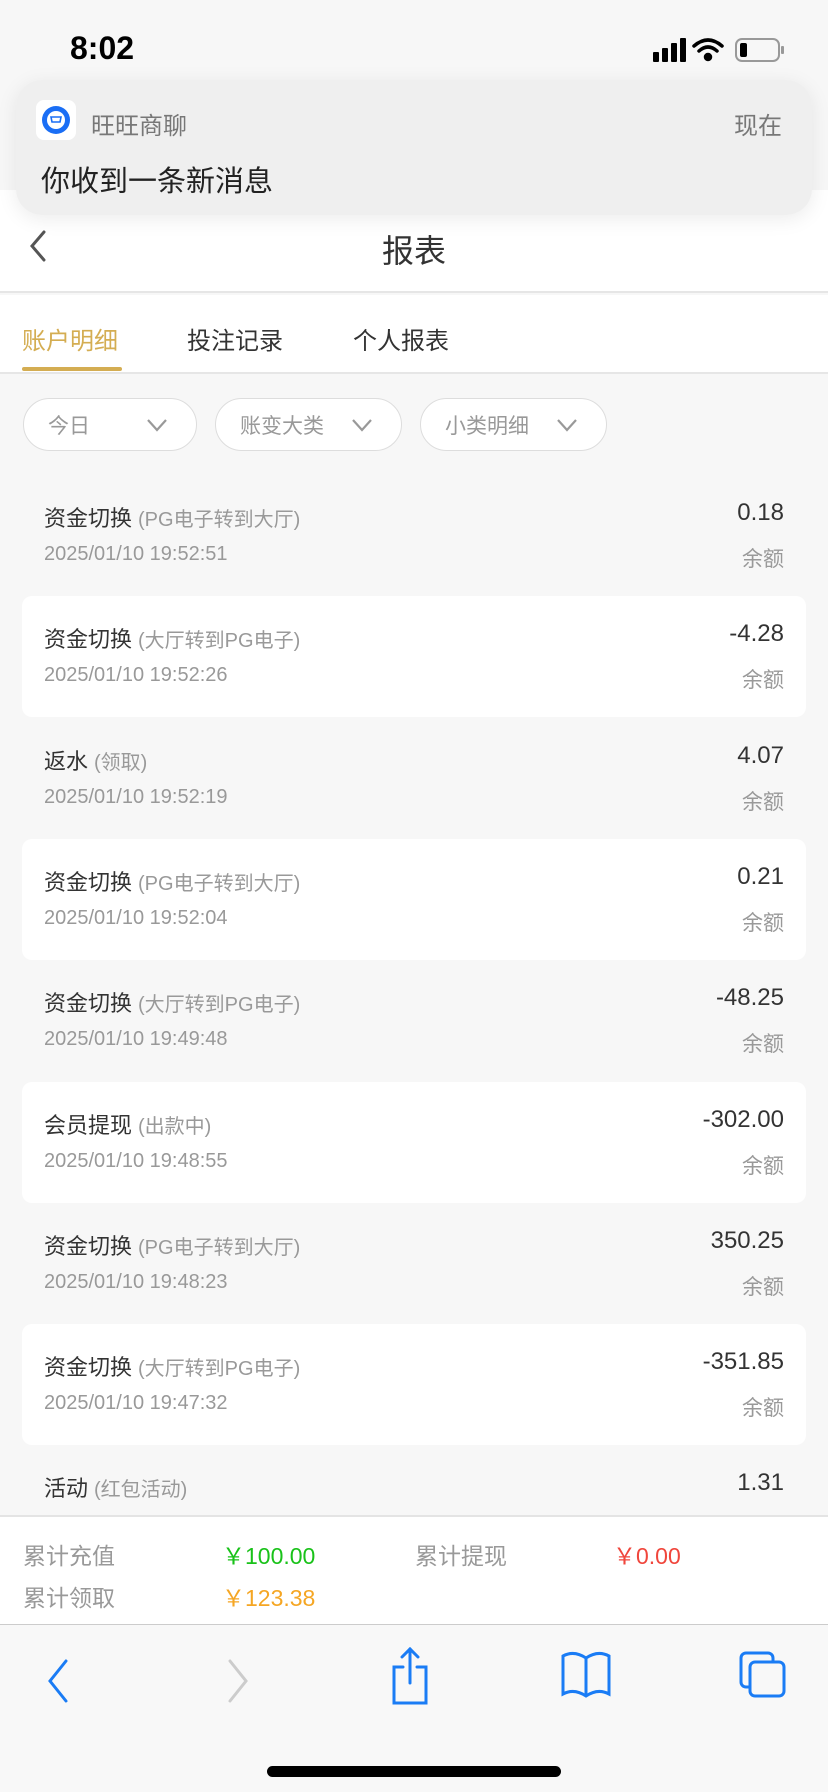 Image resolution: width=828 pixels, height=1792 pixels. What do you see at coordinates (586, 1675) in the screenshot?
I see `bookmarks-icon` at bounding box center [586, 1675].